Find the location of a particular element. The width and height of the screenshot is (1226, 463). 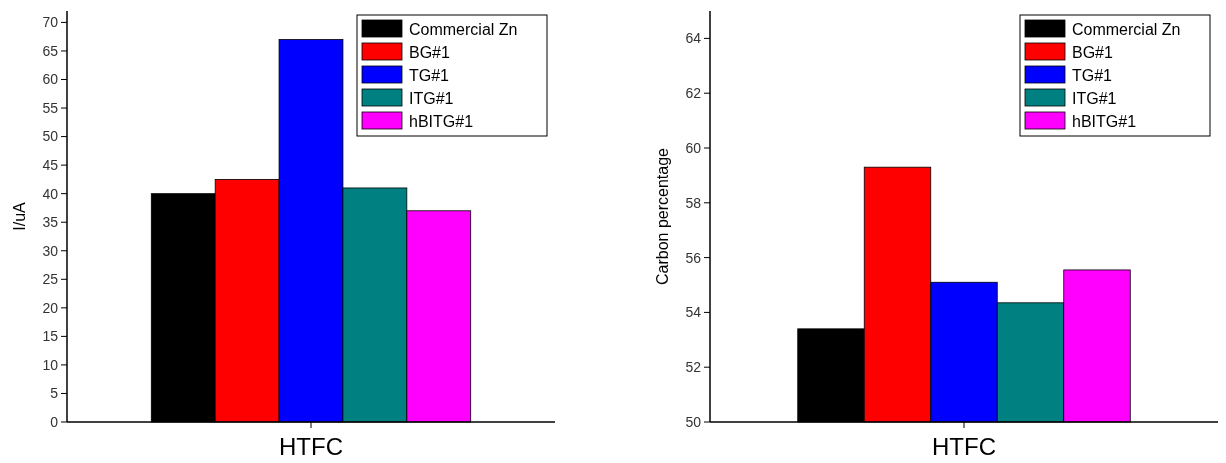

y-tick-label: 65 is located at coordinates (50, 50).